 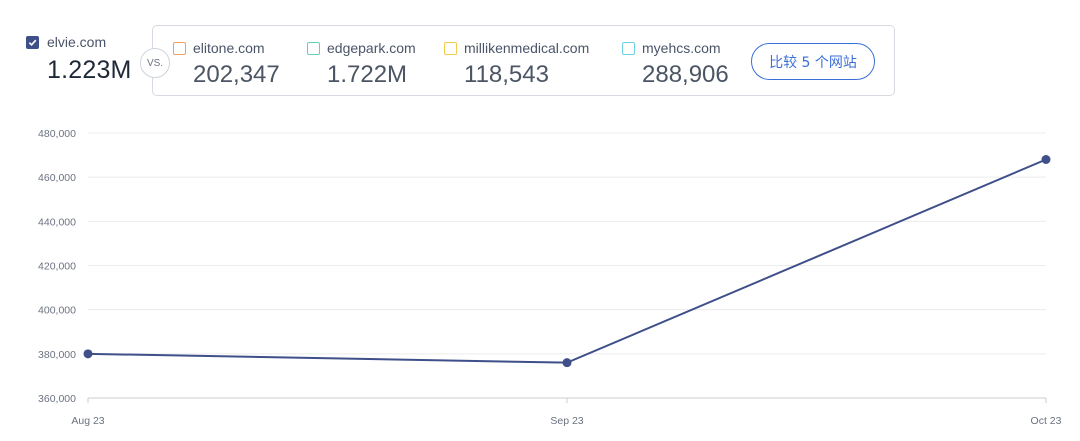 I want to click on vs-badge: VS., so click(x=155, y=63).